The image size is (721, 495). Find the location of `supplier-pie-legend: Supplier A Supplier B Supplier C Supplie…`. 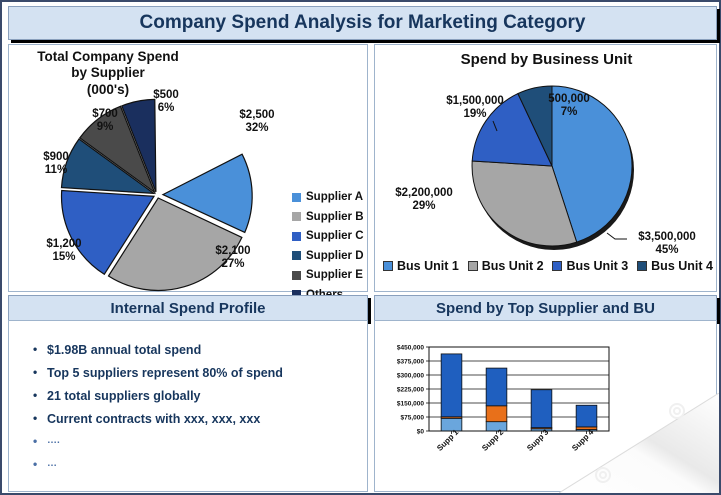

supplier-pie-legend: Supplier A Supplier B Supplier C Supplie… is located at coordinates (328, 249).